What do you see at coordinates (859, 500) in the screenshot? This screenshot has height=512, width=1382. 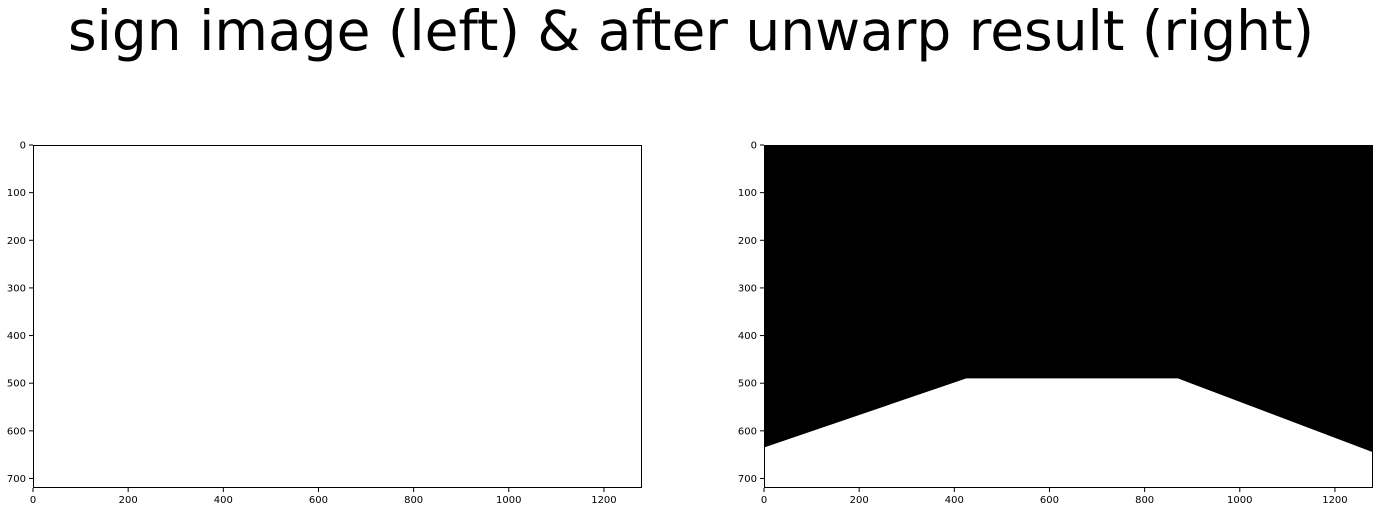 I see `right-x-tick-label: 200` at bounding box center [859, 500].